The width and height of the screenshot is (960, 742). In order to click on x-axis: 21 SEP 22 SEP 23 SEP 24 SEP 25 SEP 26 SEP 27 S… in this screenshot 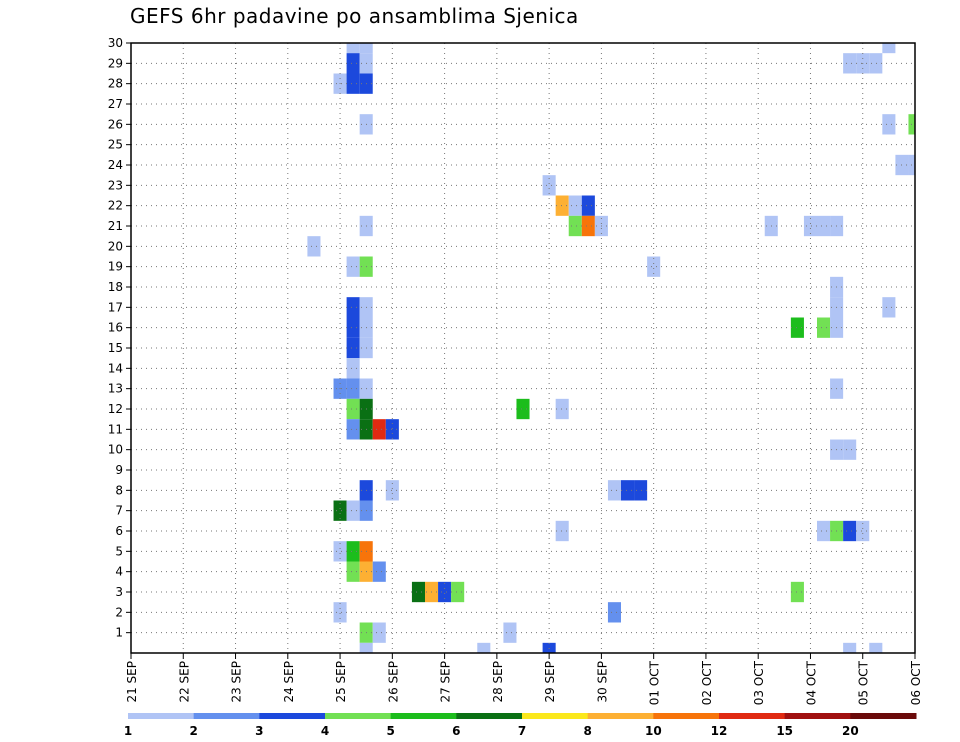, I will do `click(524, 679)`.